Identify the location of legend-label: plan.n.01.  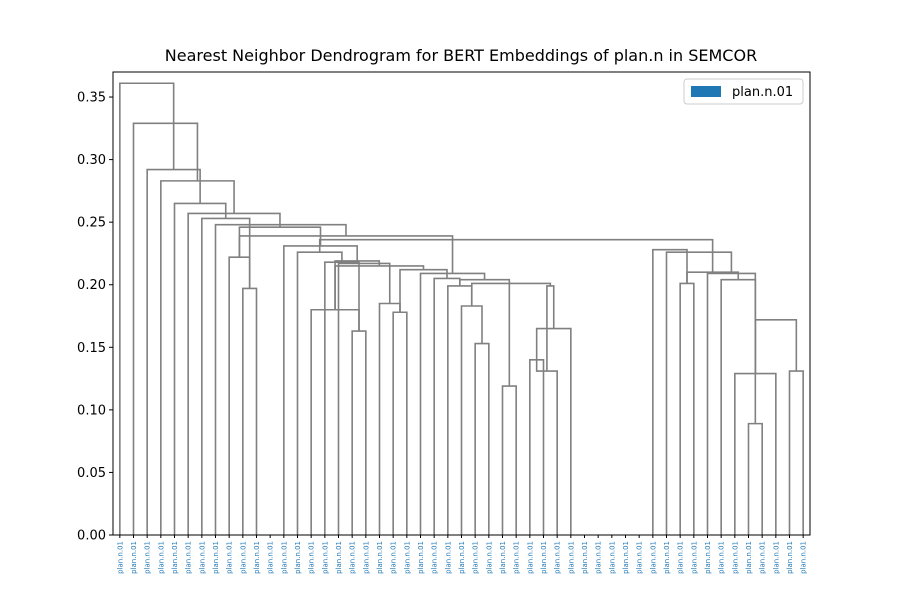
(762, 92).